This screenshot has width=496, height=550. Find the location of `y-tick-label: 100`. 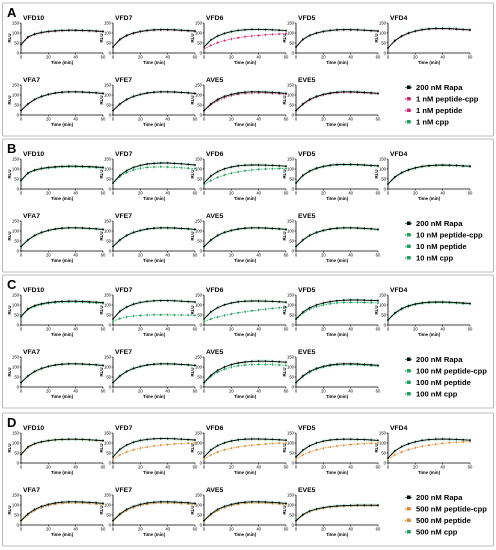

y-tick-label: 100 is located at coordinates (108, 230).